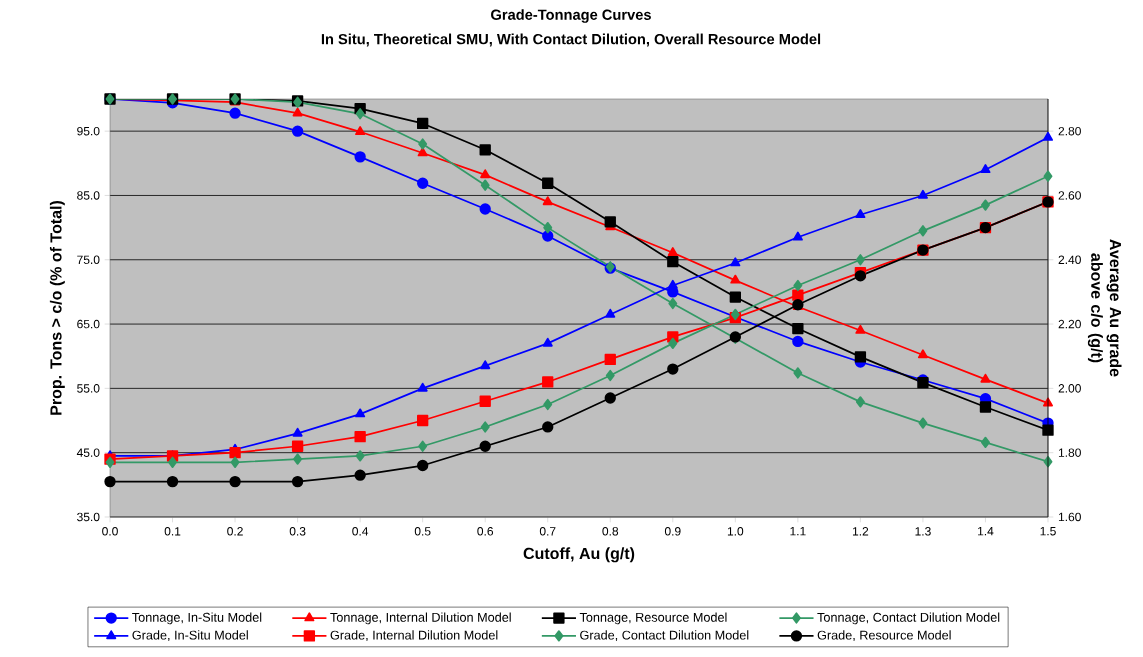 This screenshot has width=1143, height=657. I want to click on y2-tick-label: 2.00, so click(1069, 388).